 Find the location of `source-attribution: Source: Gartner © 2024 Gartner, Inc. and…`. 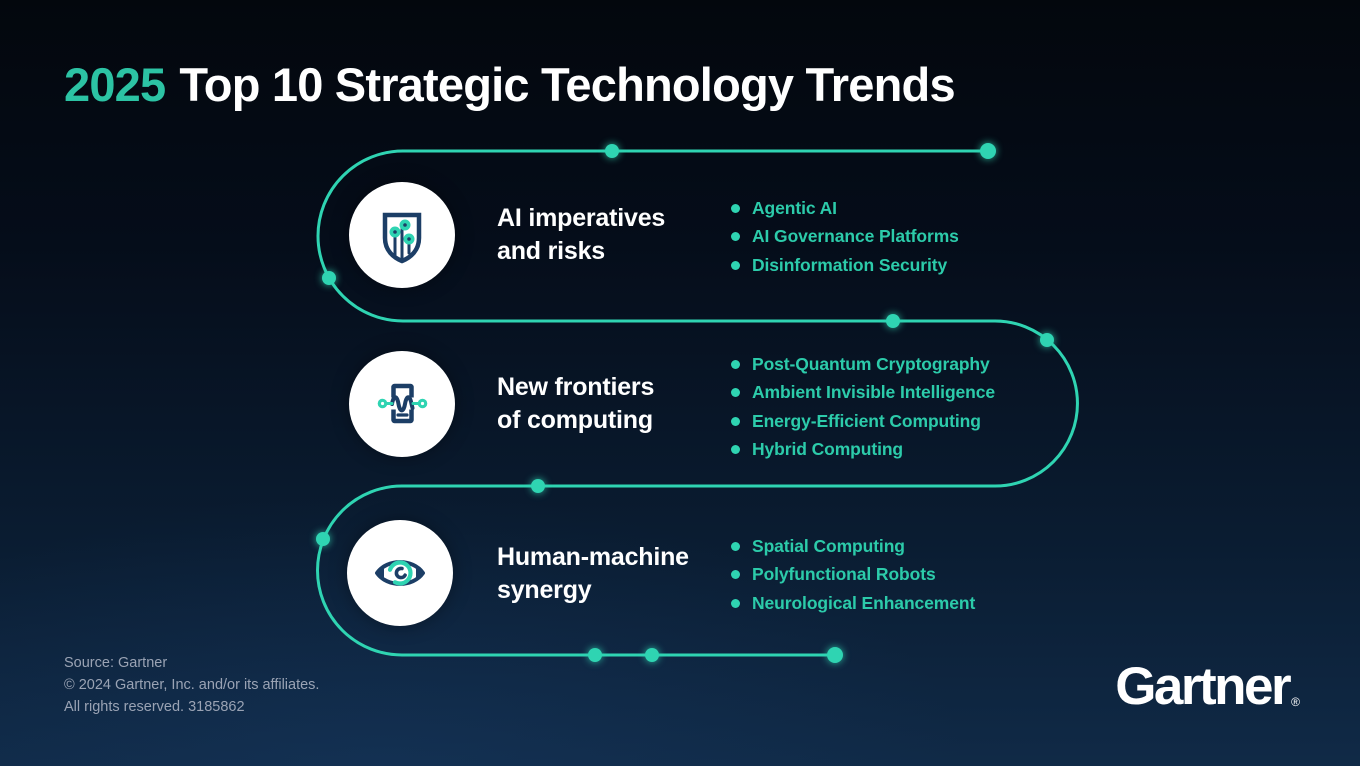

source-attribution: Source: Gartner © 2024 Gartner, Inc. and… is located at coordinates (191, 685).